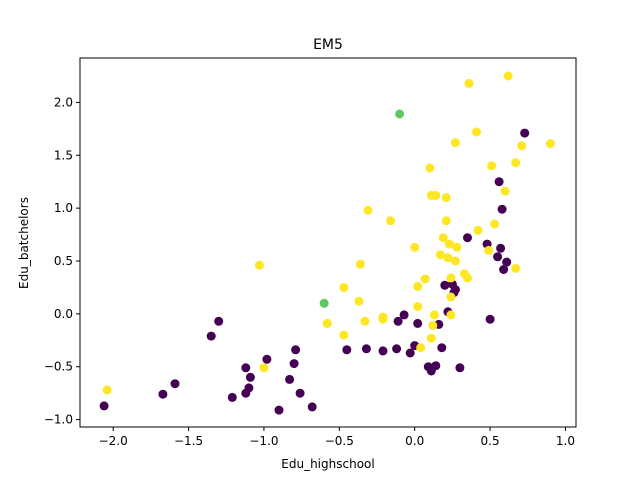 Image resolution: width=640 pixels, height=480 pixels. I want to click on x-tick-label: −0.5, so click(339, 441).